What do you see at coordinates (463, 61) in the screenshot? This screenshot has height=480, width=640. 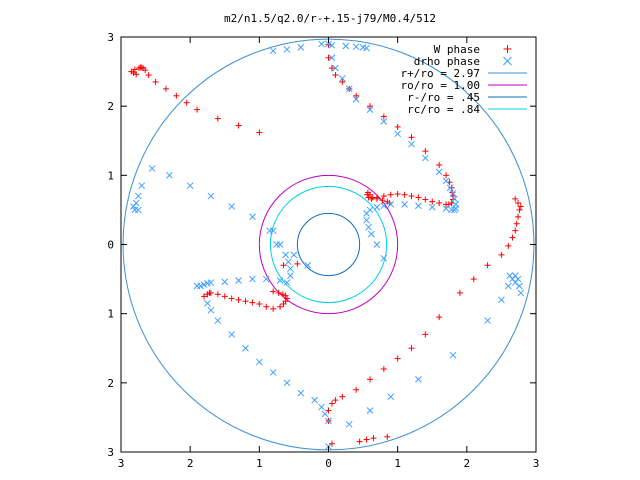 I see `legend-item: drho phase` at bounding box center [463, 61].